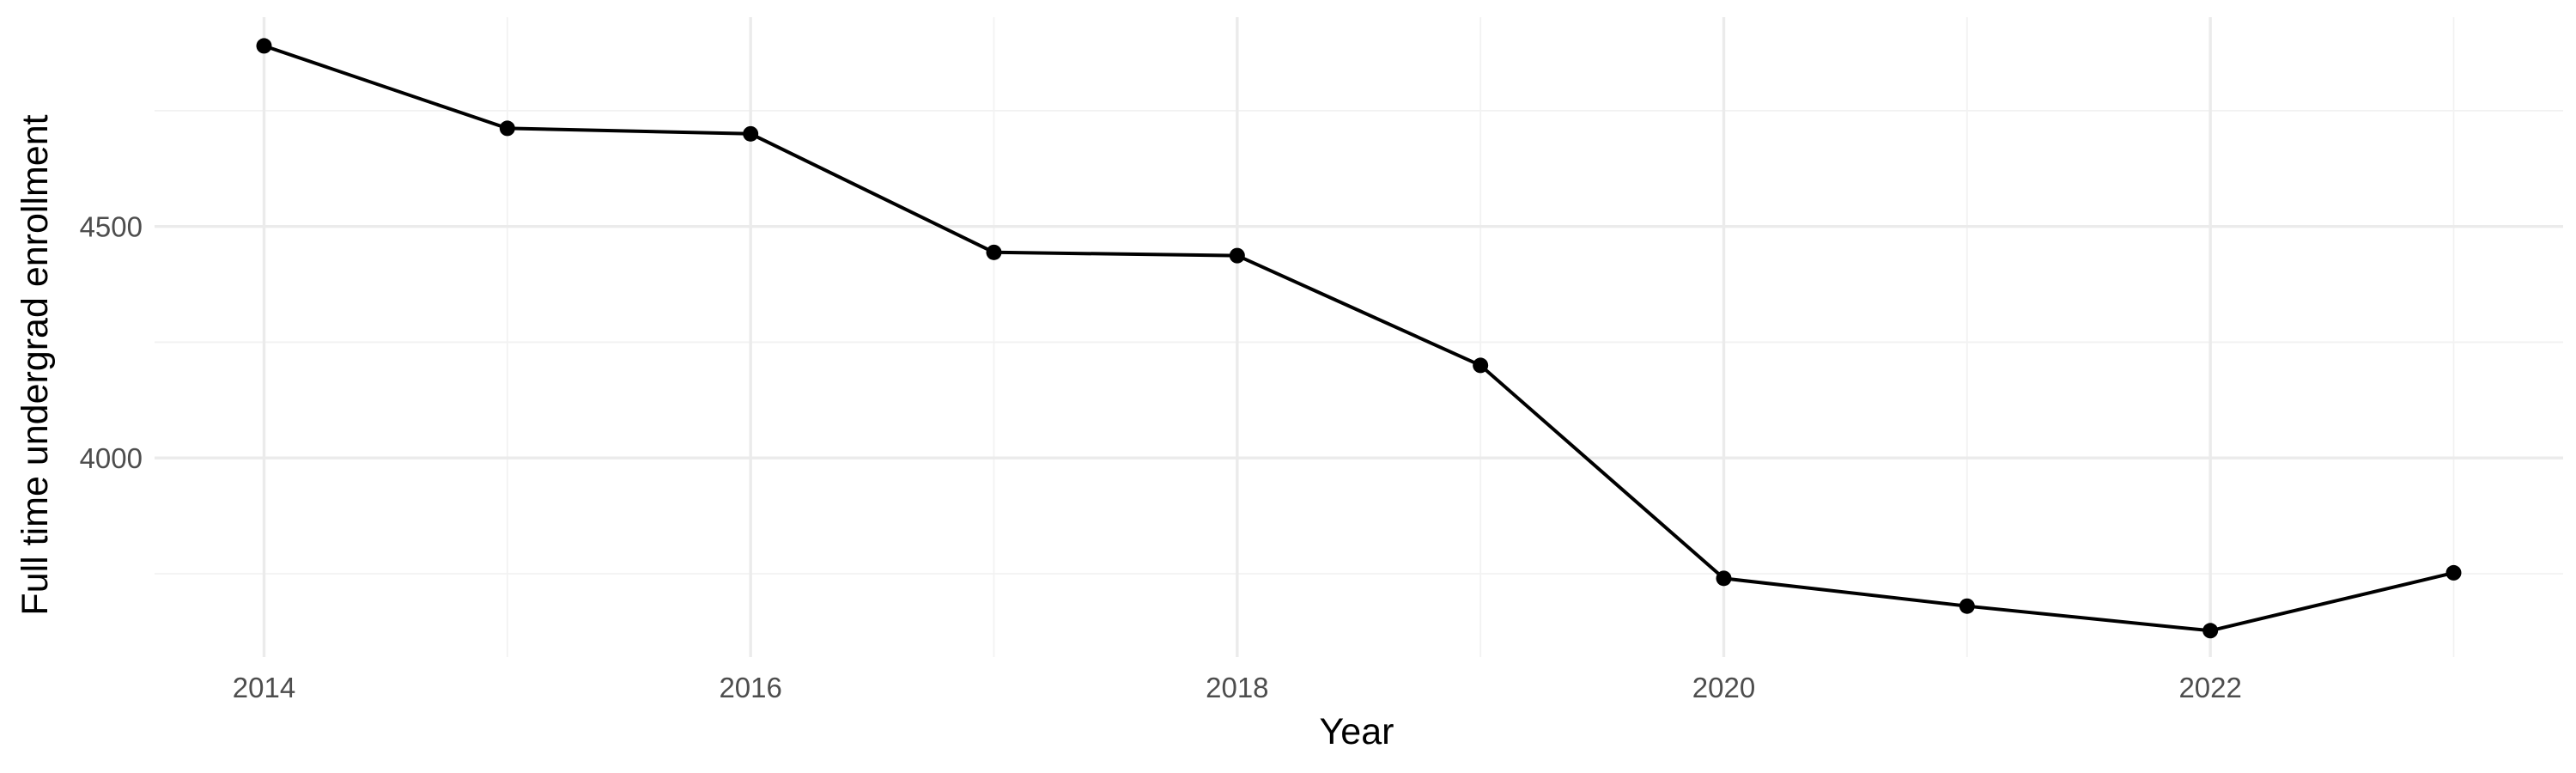  Describe the element at coordinates (750, 687) in the screenshot. I see `x-tick-label: 2016` at that location.